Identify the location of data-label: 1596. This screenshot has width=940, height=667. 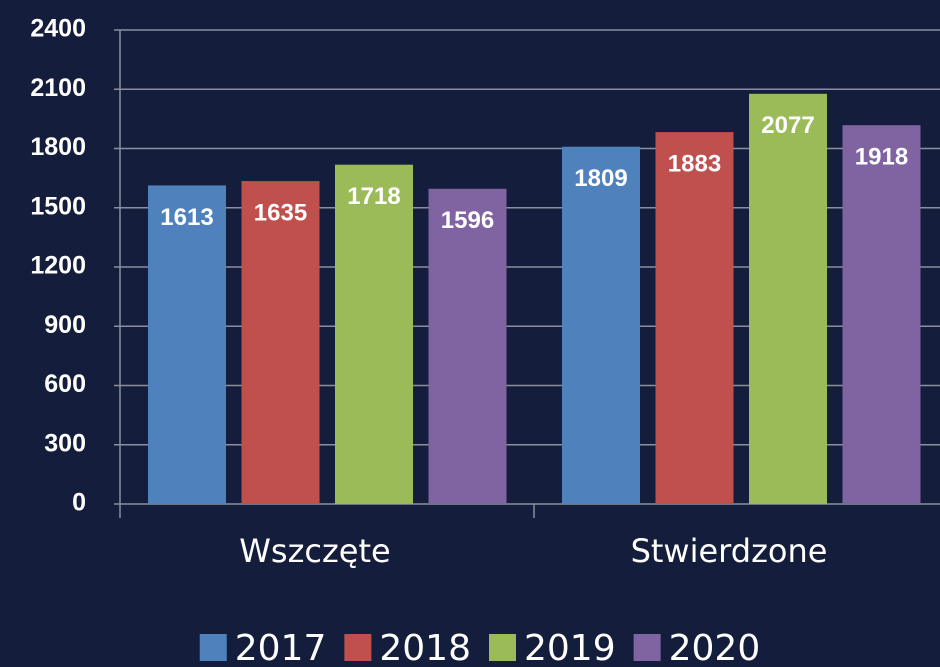
(467, 220).